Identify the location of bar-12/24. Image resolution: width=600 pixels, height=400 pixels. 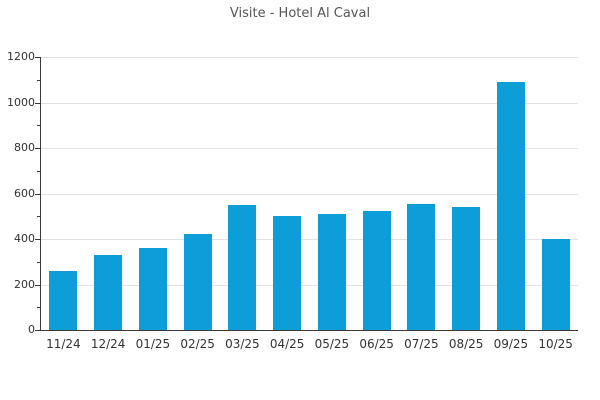
(108, 292).